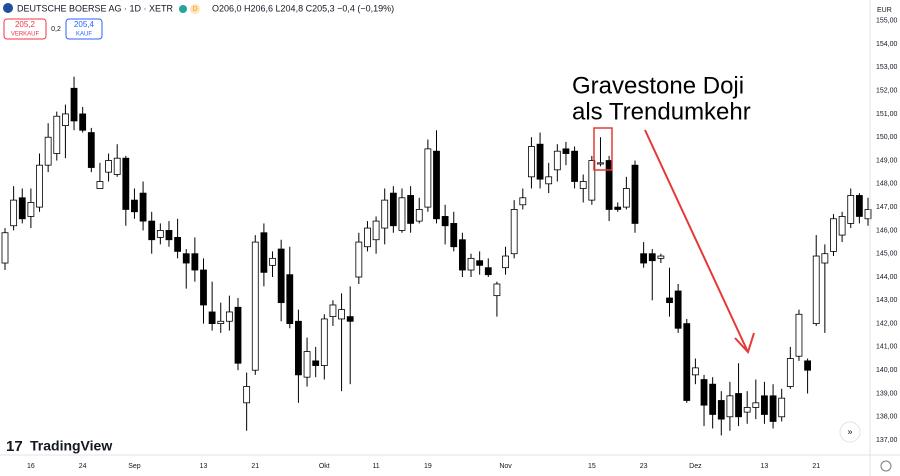  I want to click on arrow, so click(696, 240).